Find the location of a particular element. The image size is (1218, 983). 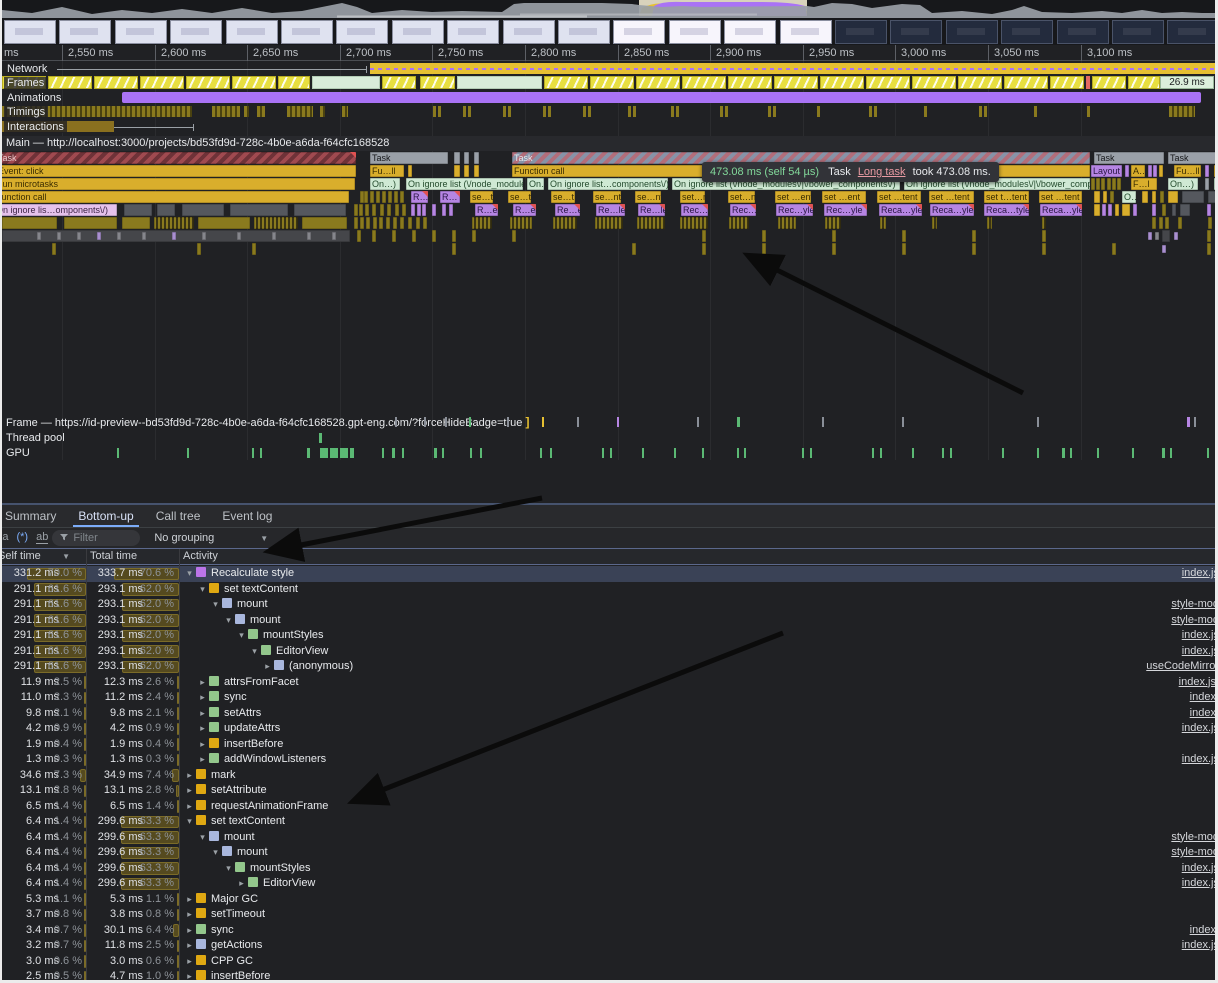

tab-bottom-up: Bottom-up is located at coordinates (105, 516).